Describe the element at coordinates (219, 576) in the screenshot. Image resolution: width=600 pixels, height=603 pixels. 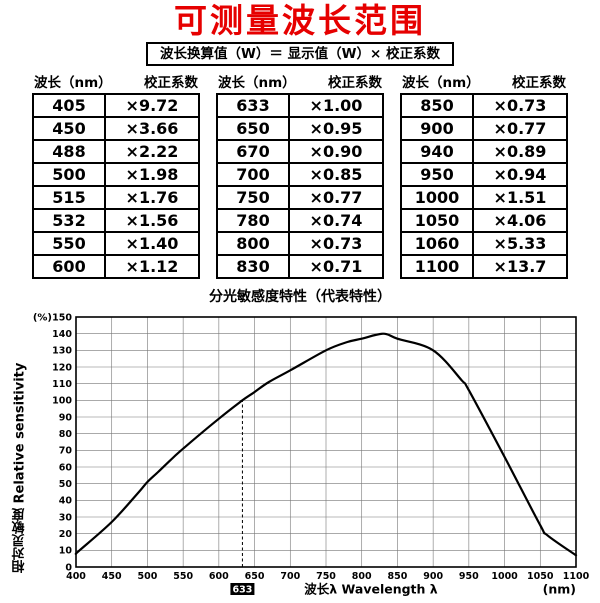
I see `x-tick-label: 600` at that location.